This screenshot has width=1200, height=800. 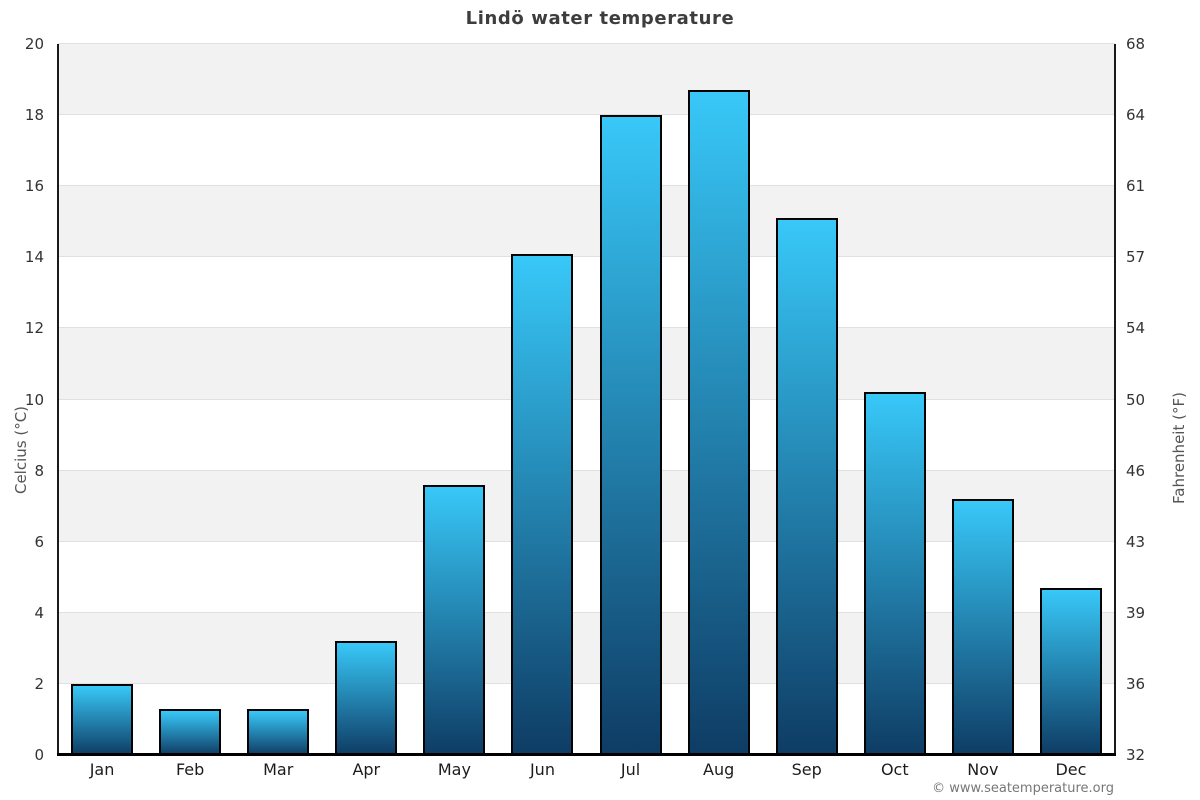 What do you see at coordinates (1151, 399) in the screenshot?
I see `fahrenheit-tick-labels: 32 36 39 43 46 50 54 57 61 64 68` at bounding box center [1151, 399].